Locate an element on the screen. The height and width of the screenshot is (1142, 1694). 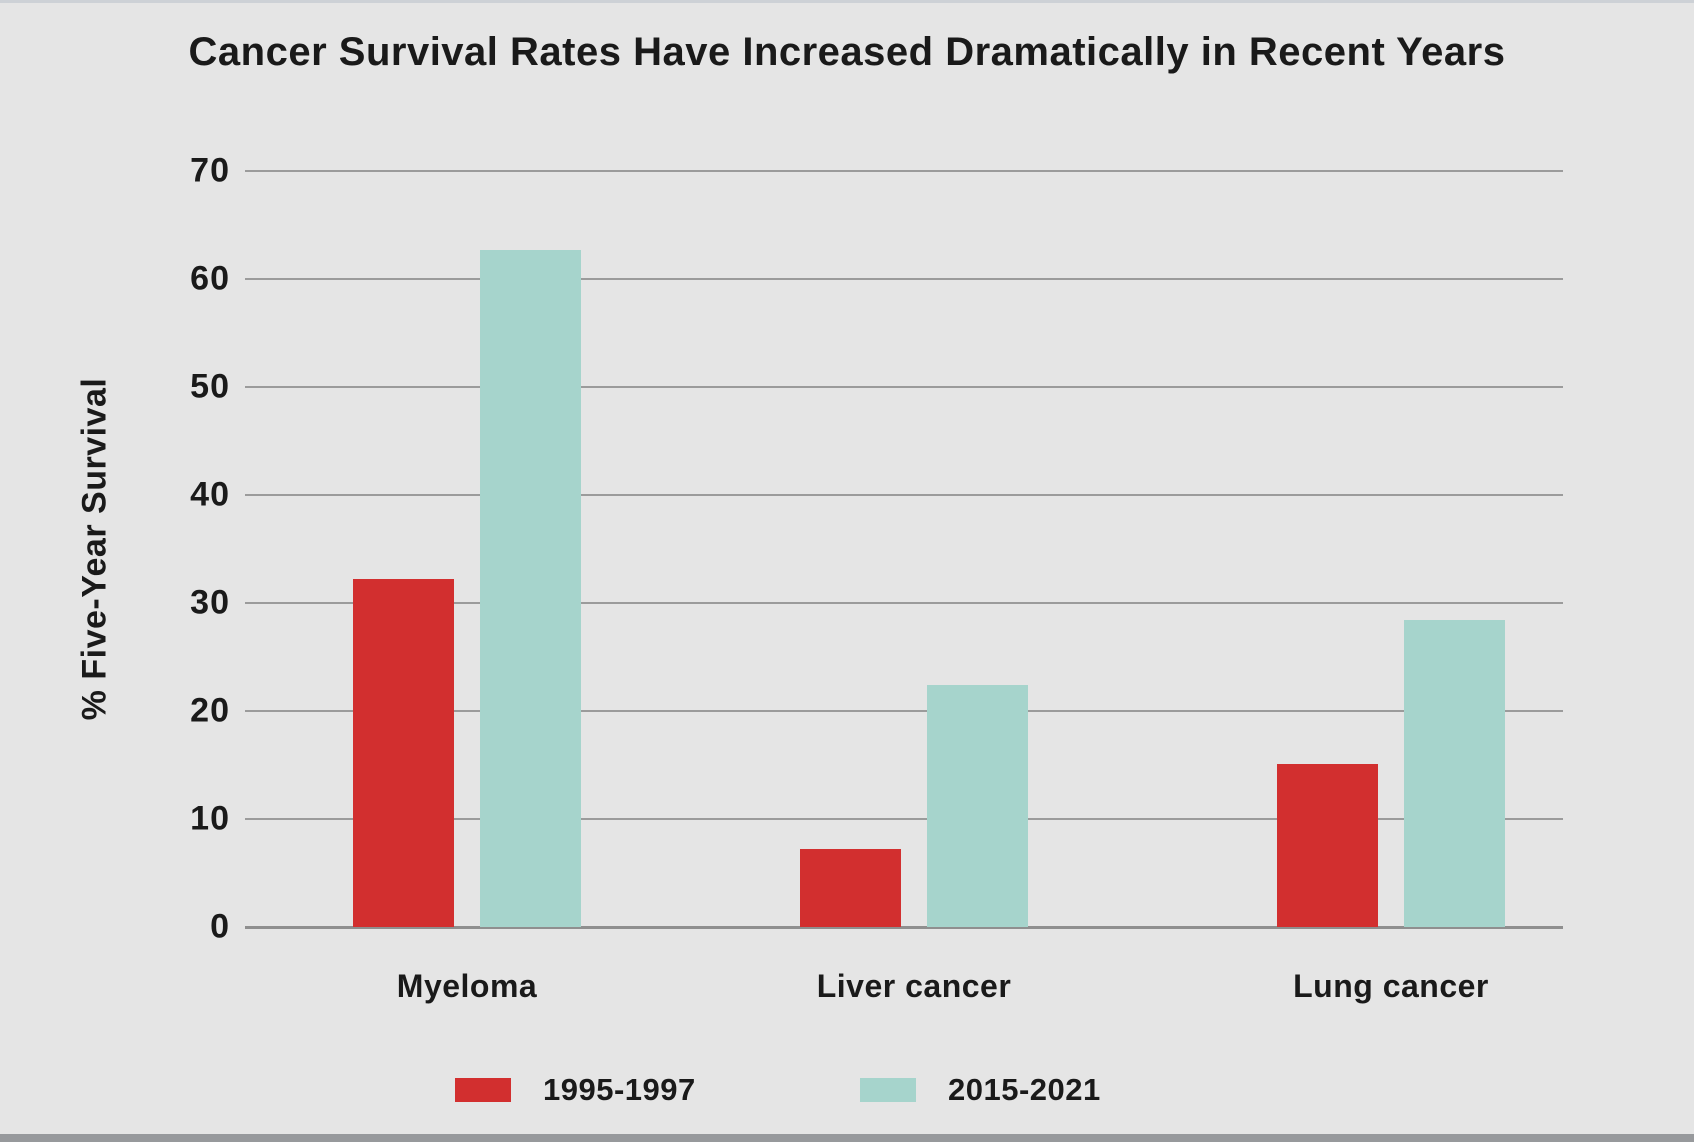
top-border is located at coordinates (847, 1).